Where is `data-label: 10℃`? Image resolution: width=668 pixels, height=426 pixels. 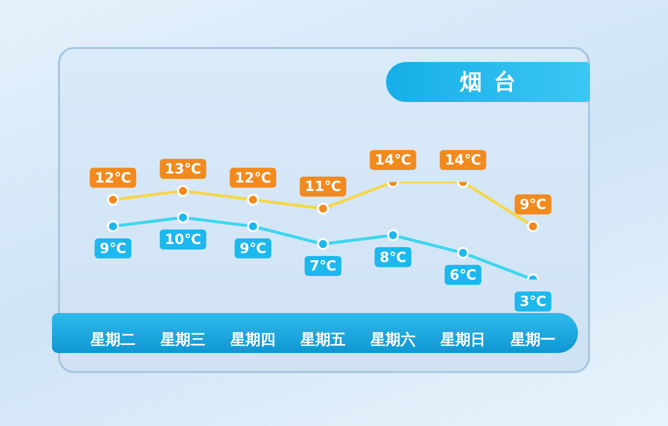
data-label: 10℃ is located at coordinates (183, 240).